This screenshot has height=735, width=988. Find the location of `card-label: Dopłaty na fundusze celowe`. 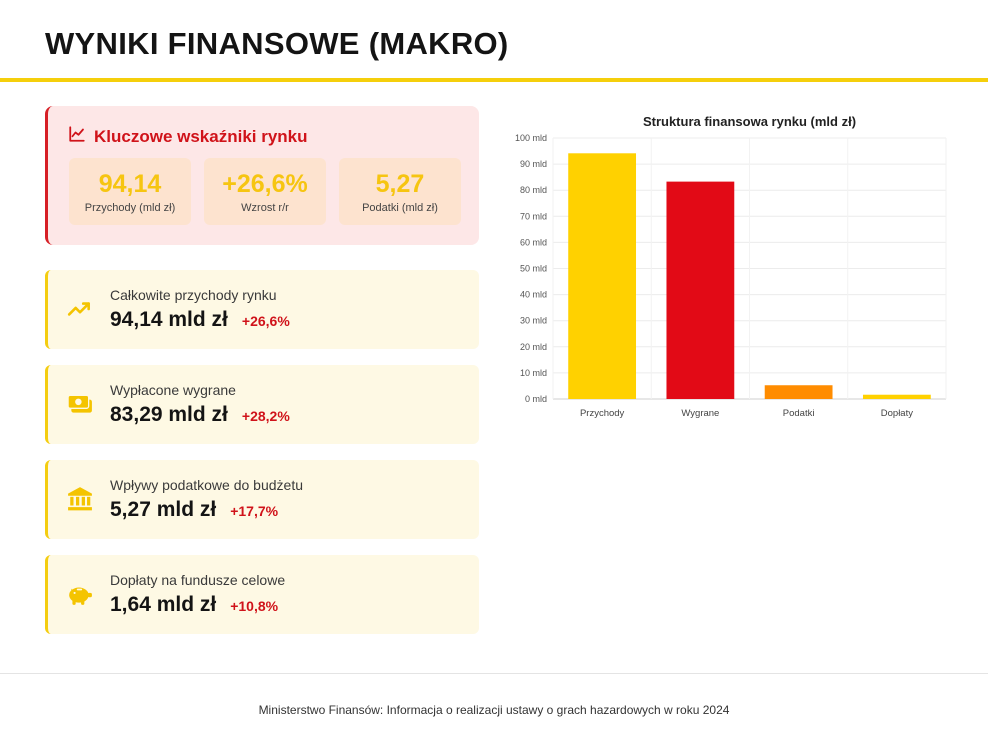

card-label: Dopłaty na fundusze celowe is located at coordinates (198, 580).